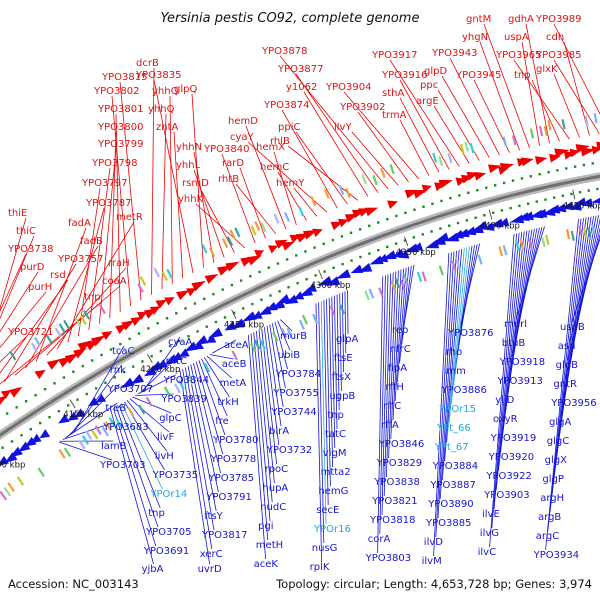  Describe the element at coordinates (123, 351) in the screenshot. I see `gene-label-reverse: tcaC` at that location.